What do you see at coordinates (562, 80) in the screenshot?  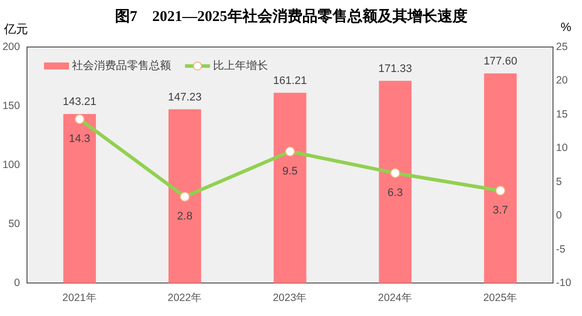 I see `y2-tick-label: 20` at bounding box center [562, 80].